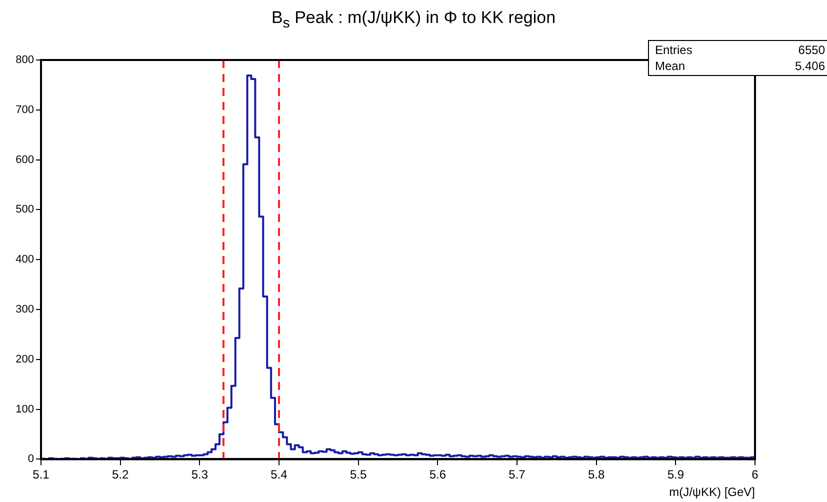 Image resolution: width=827 pixels, height=502 pixels. Describe the element at coordinates (41, 475) in the screenshot. I see `x-tick-label: 5.1` at that location.